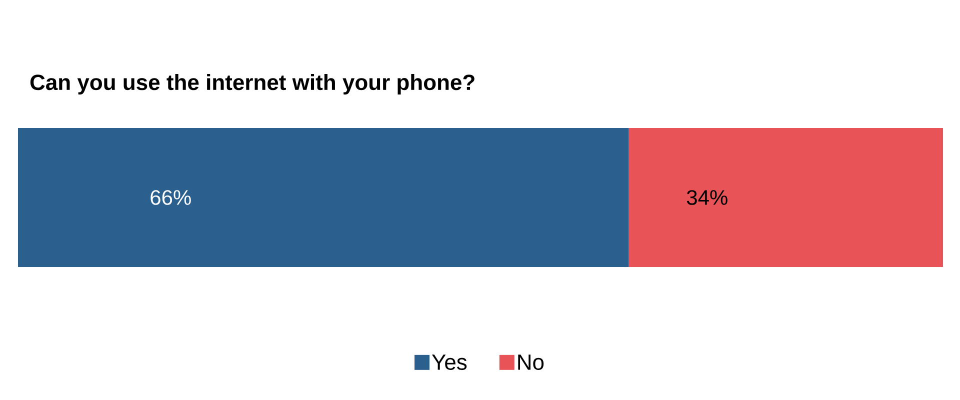 This screenshot has height=400, width=960. I want to click on legend-label: Yes, so click(449, 362).